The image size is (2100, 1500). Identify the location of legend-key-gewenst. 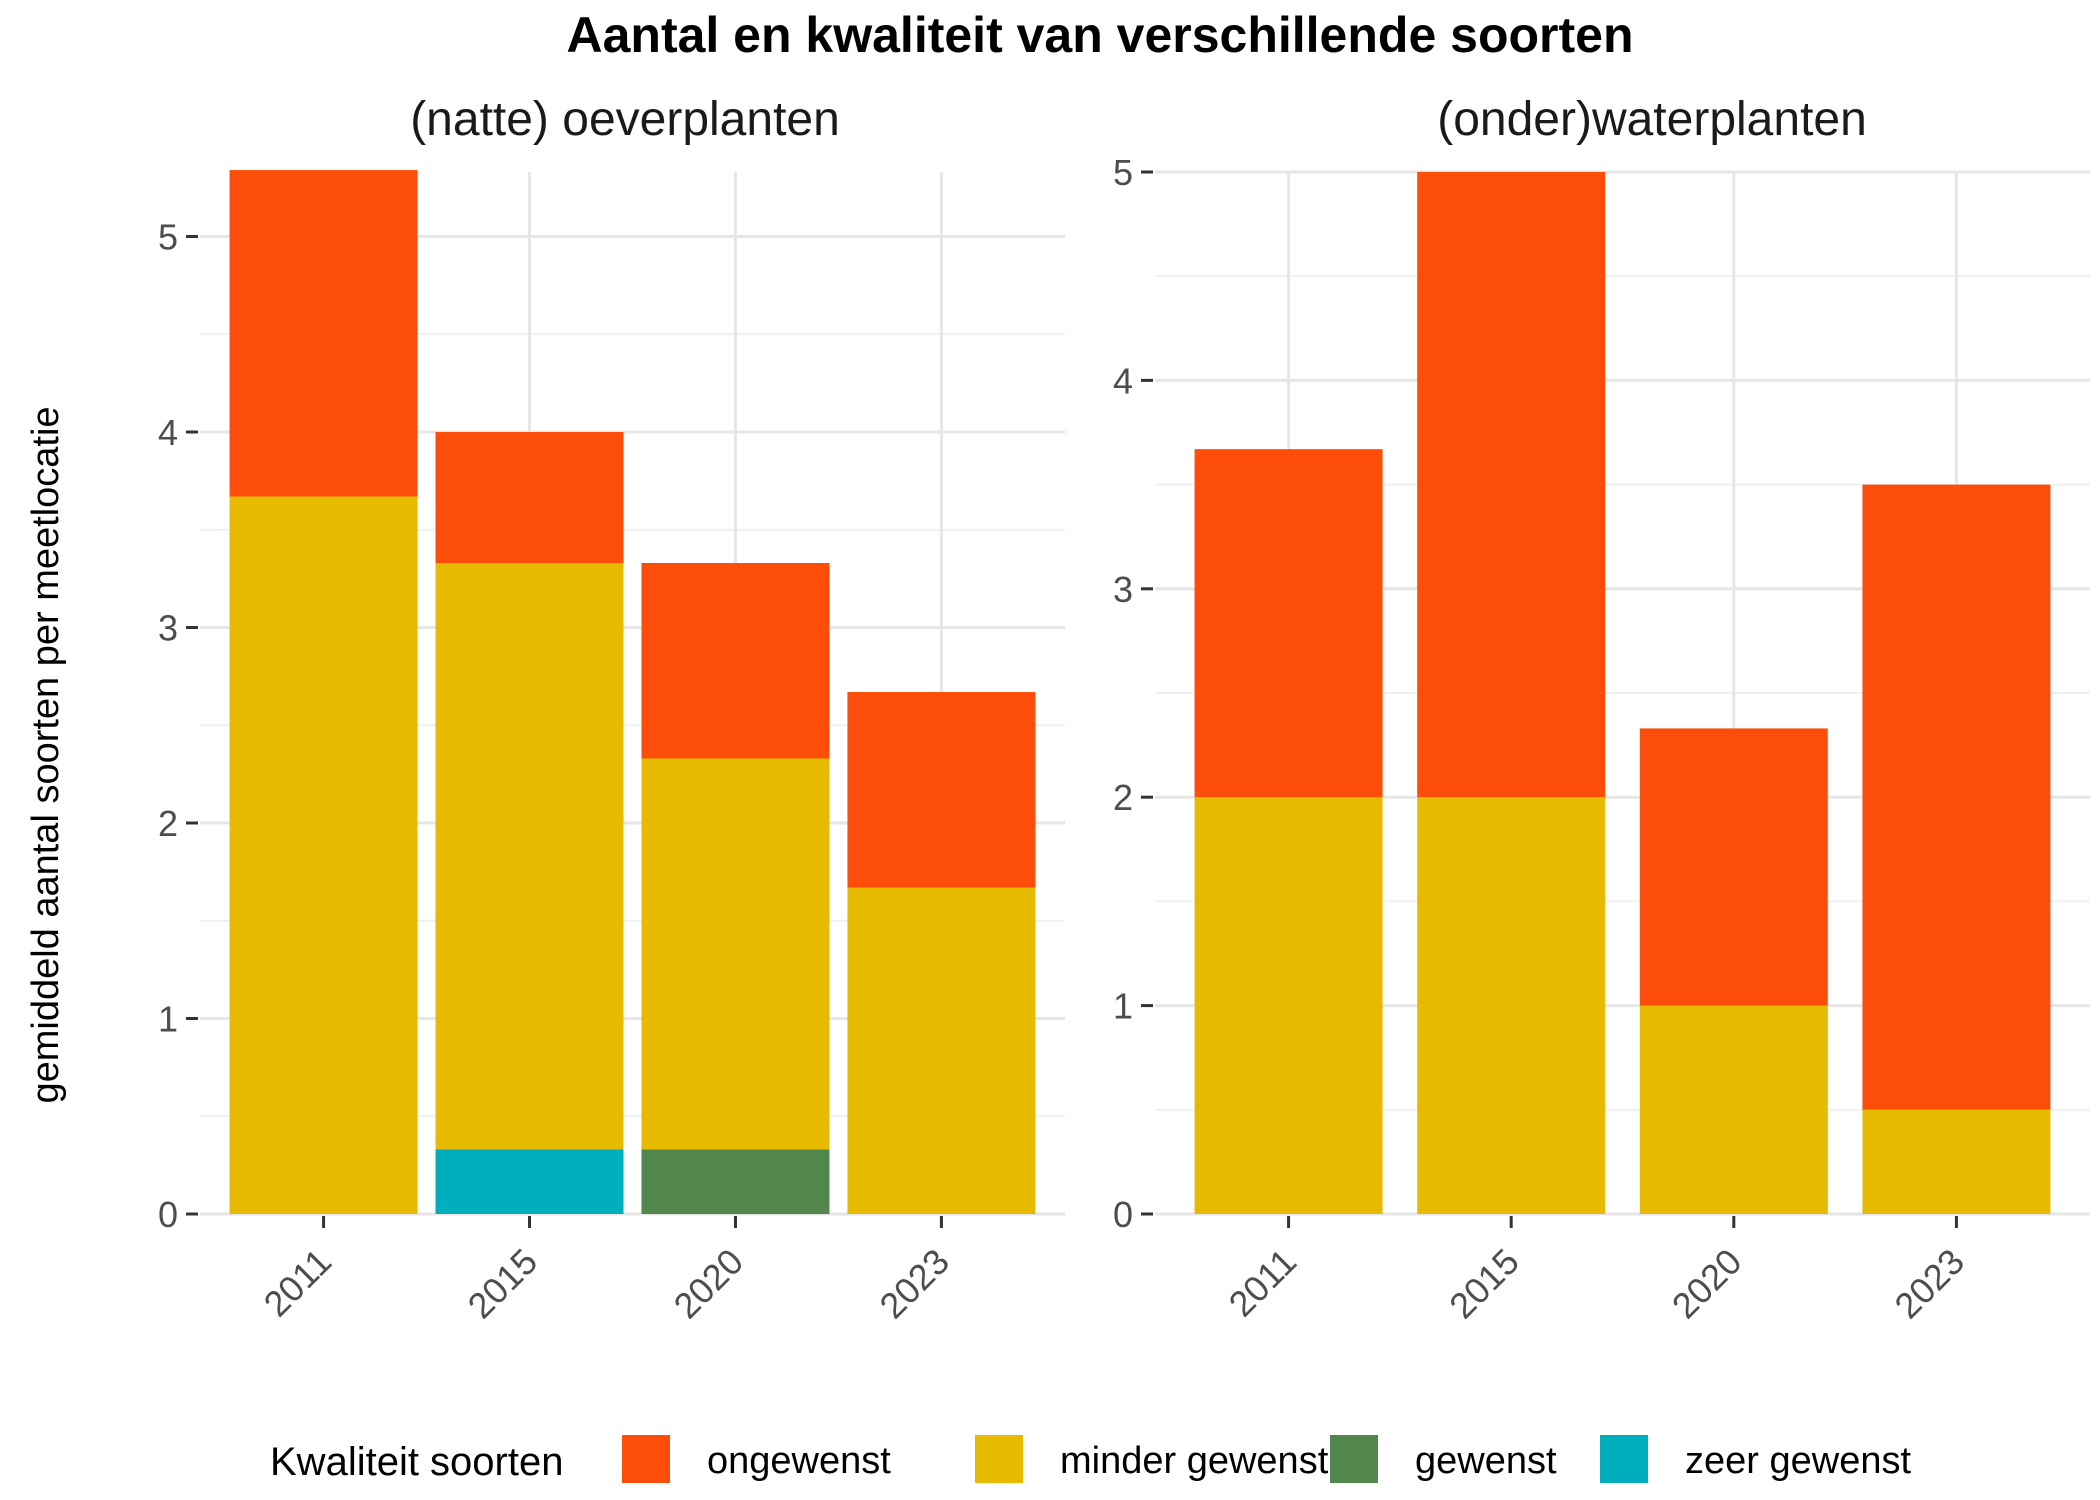
(1354, 1459).